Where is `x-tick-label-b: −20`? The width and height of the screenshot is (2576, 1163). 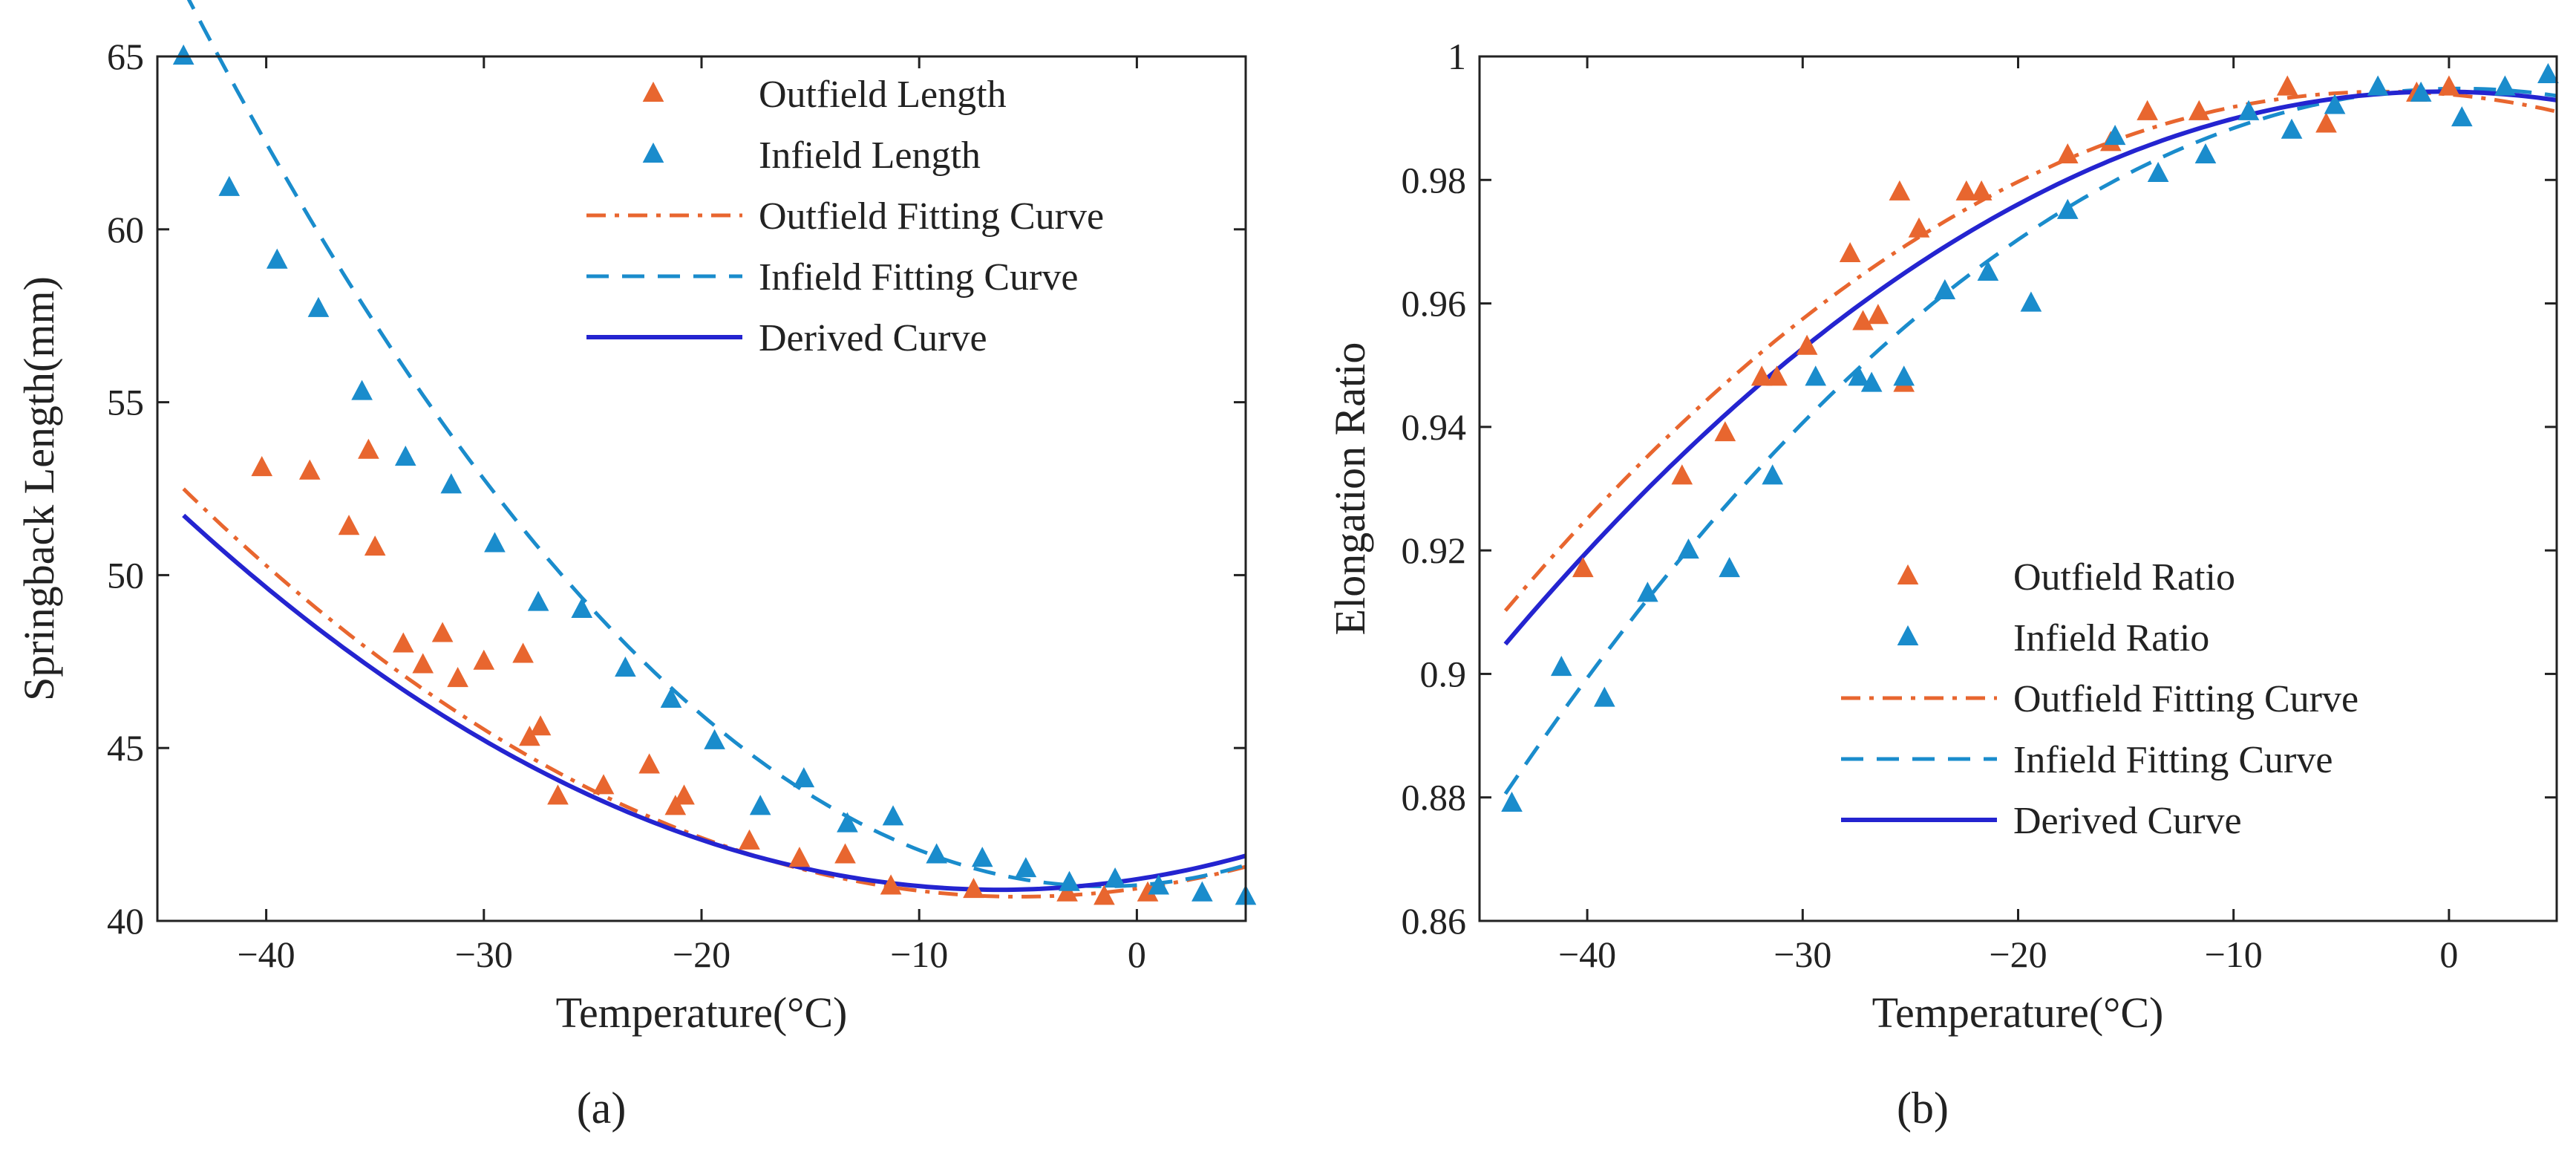 x-tick-label-b: −20 is located at coordinates (2018, 954).